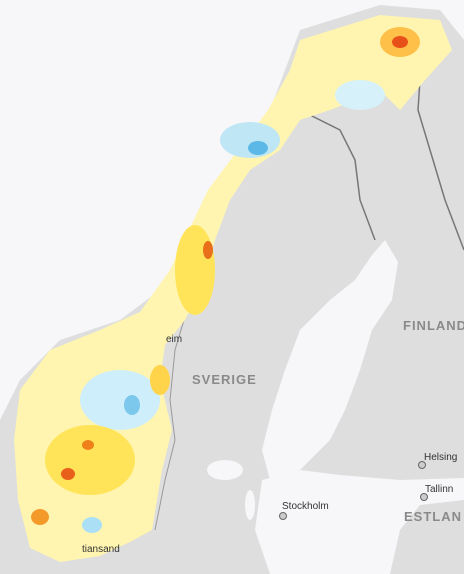  What do you see at coordinates (439, 489) in the screenshot?
I see `city-label: Tallinn` at bounding box center [439, 489].